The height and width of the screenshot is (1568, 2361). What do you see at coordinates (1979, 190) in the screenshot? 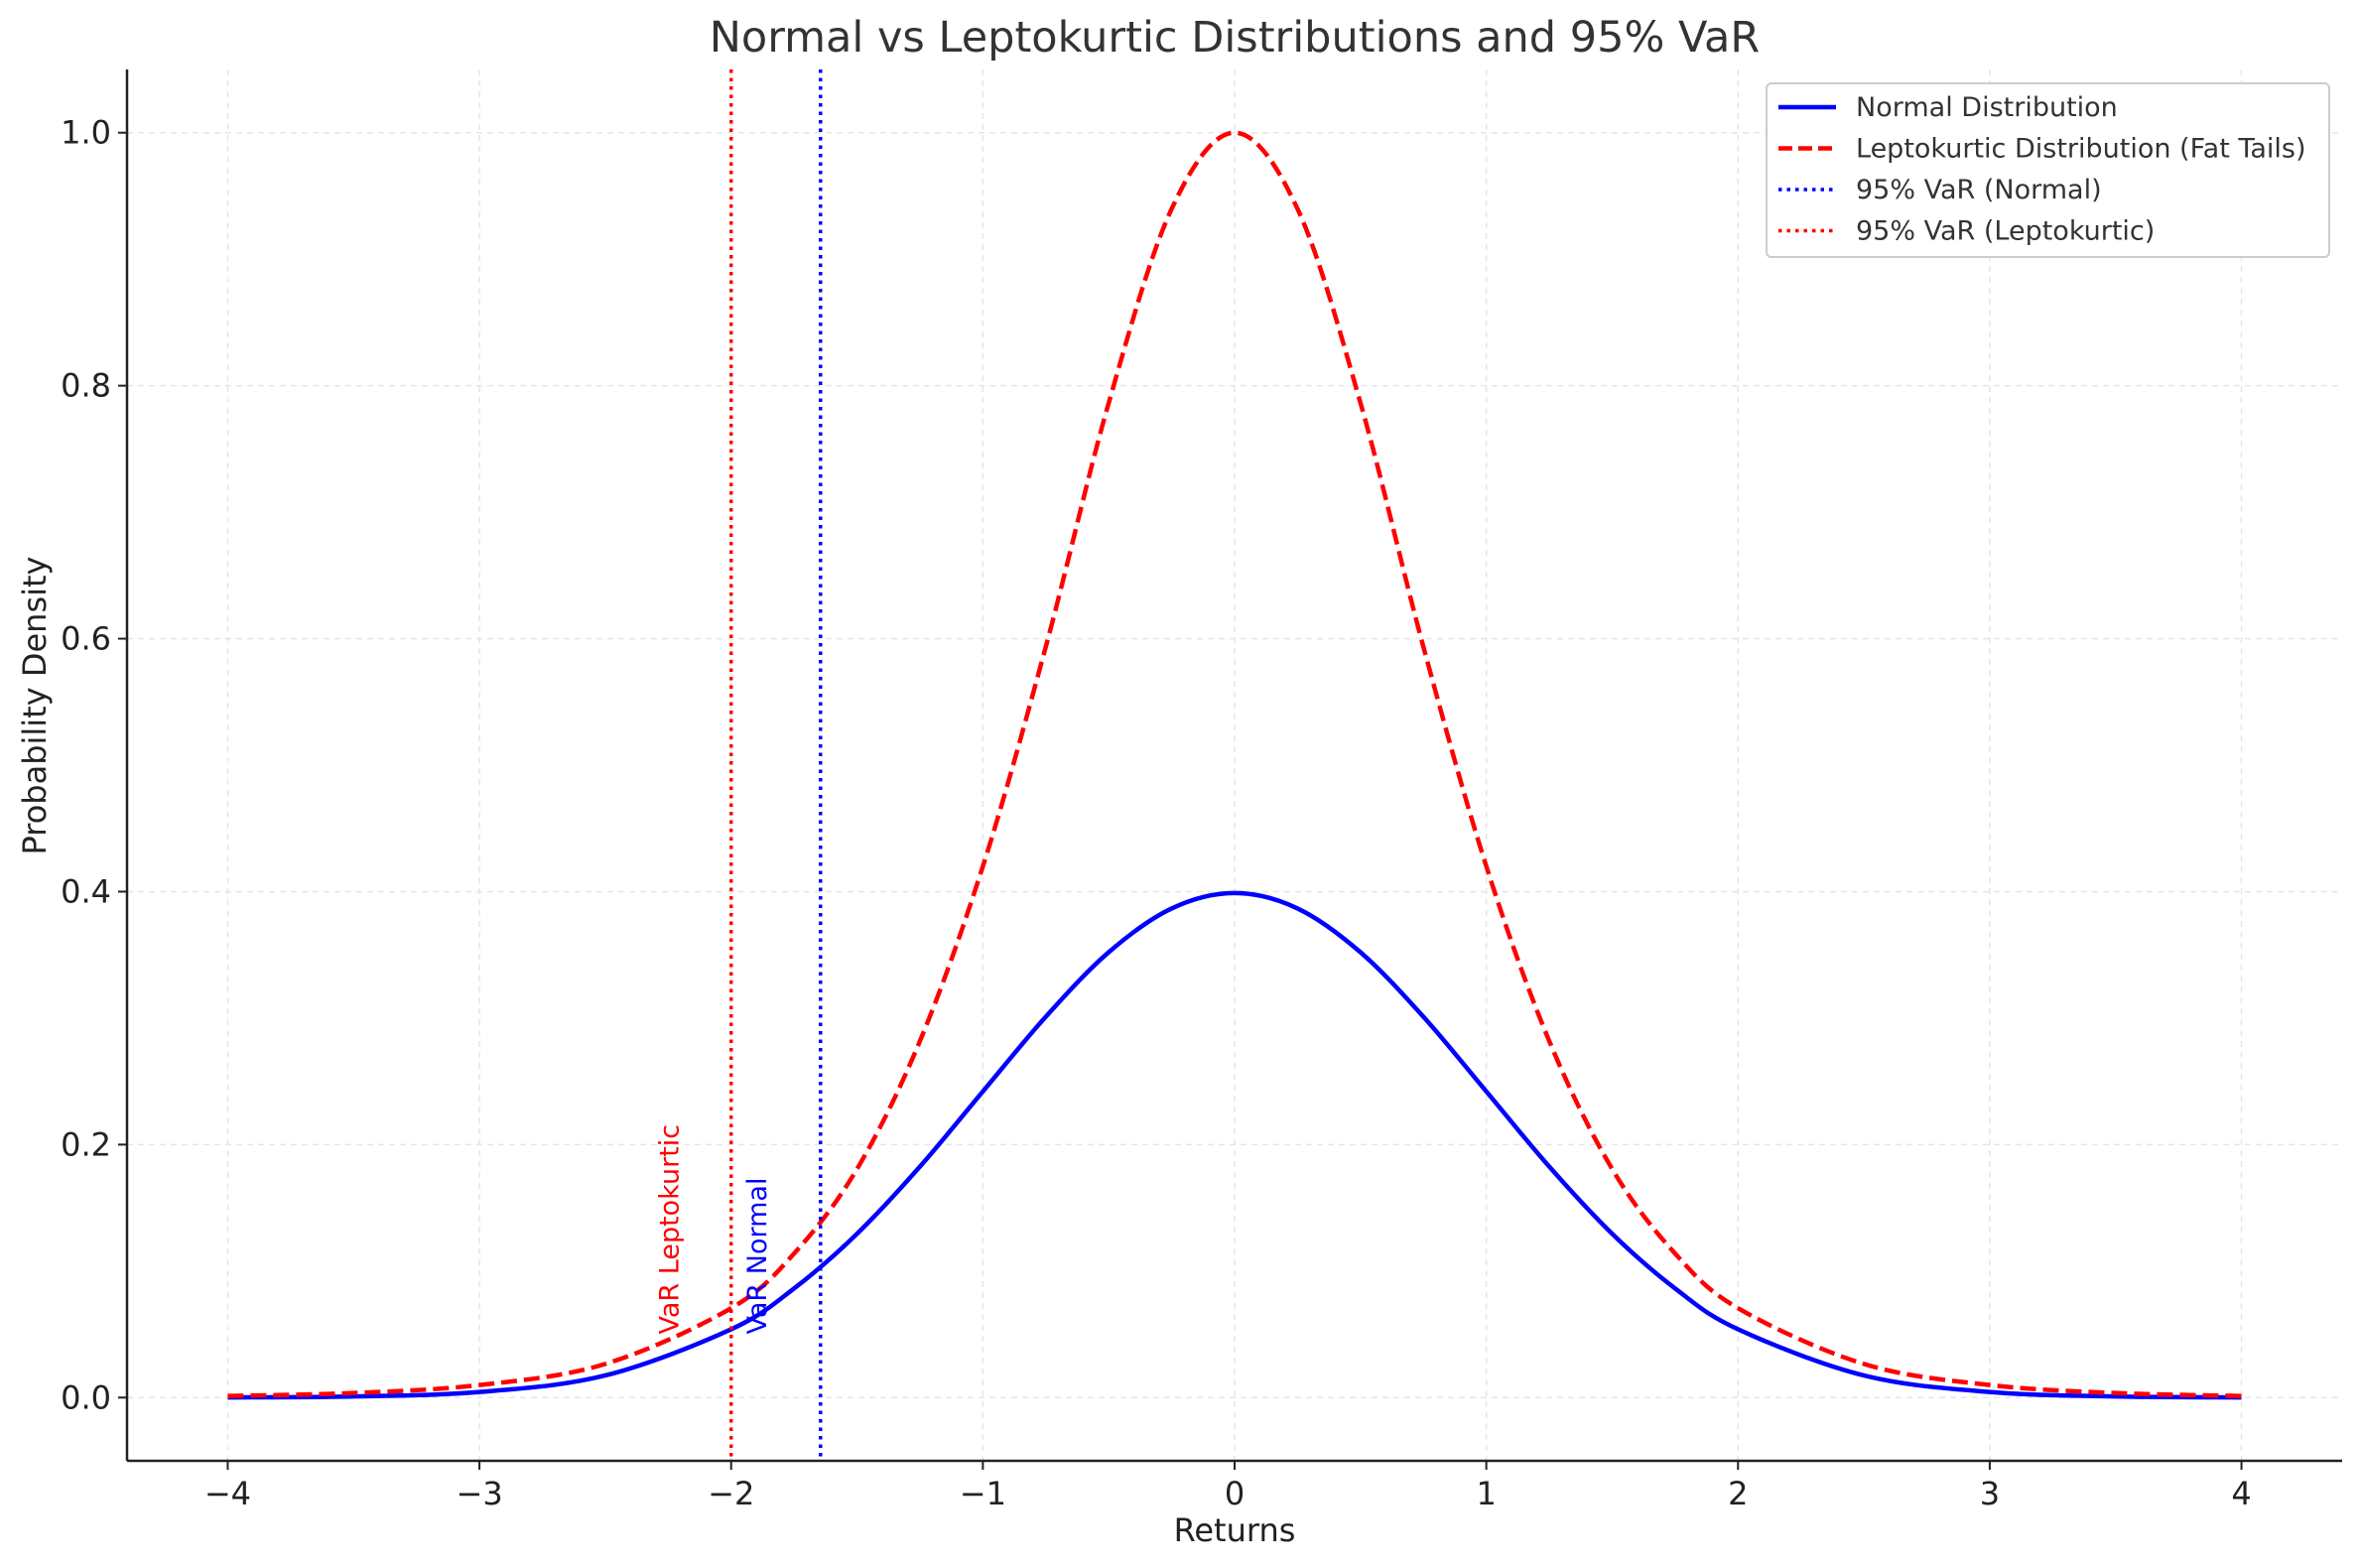
I see `legend-label-2: 95% VaR (Normal)` at bounding box center [1979, 190].